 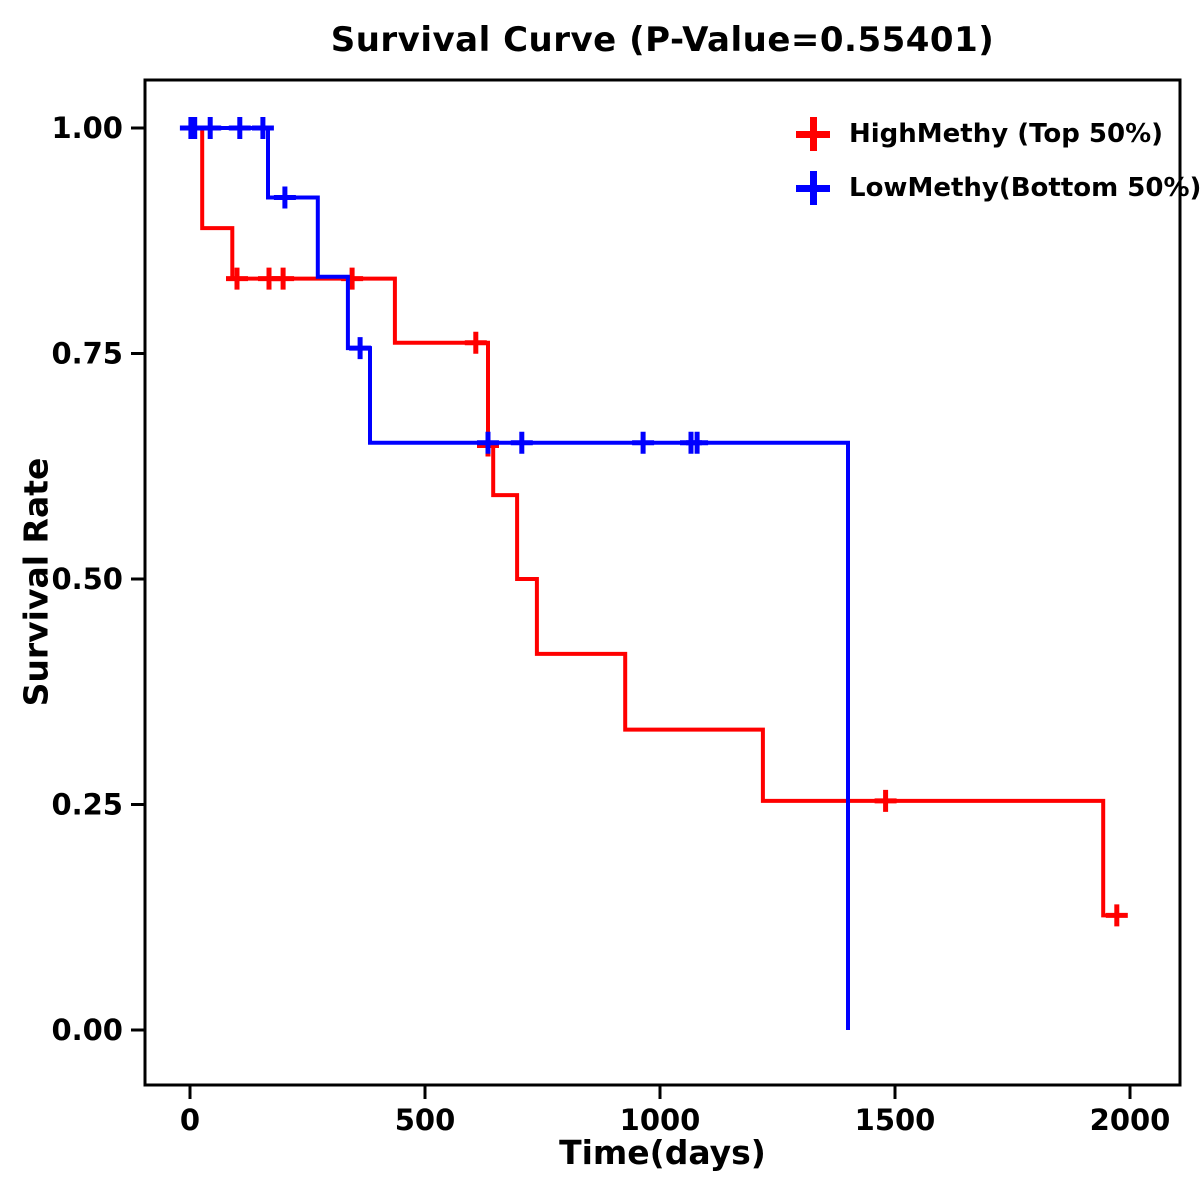 What do you see at coordinates (662, 1152) in the screenshot?
I see `x-axis-label: Time(days)` at bounding box center [662, 1152].